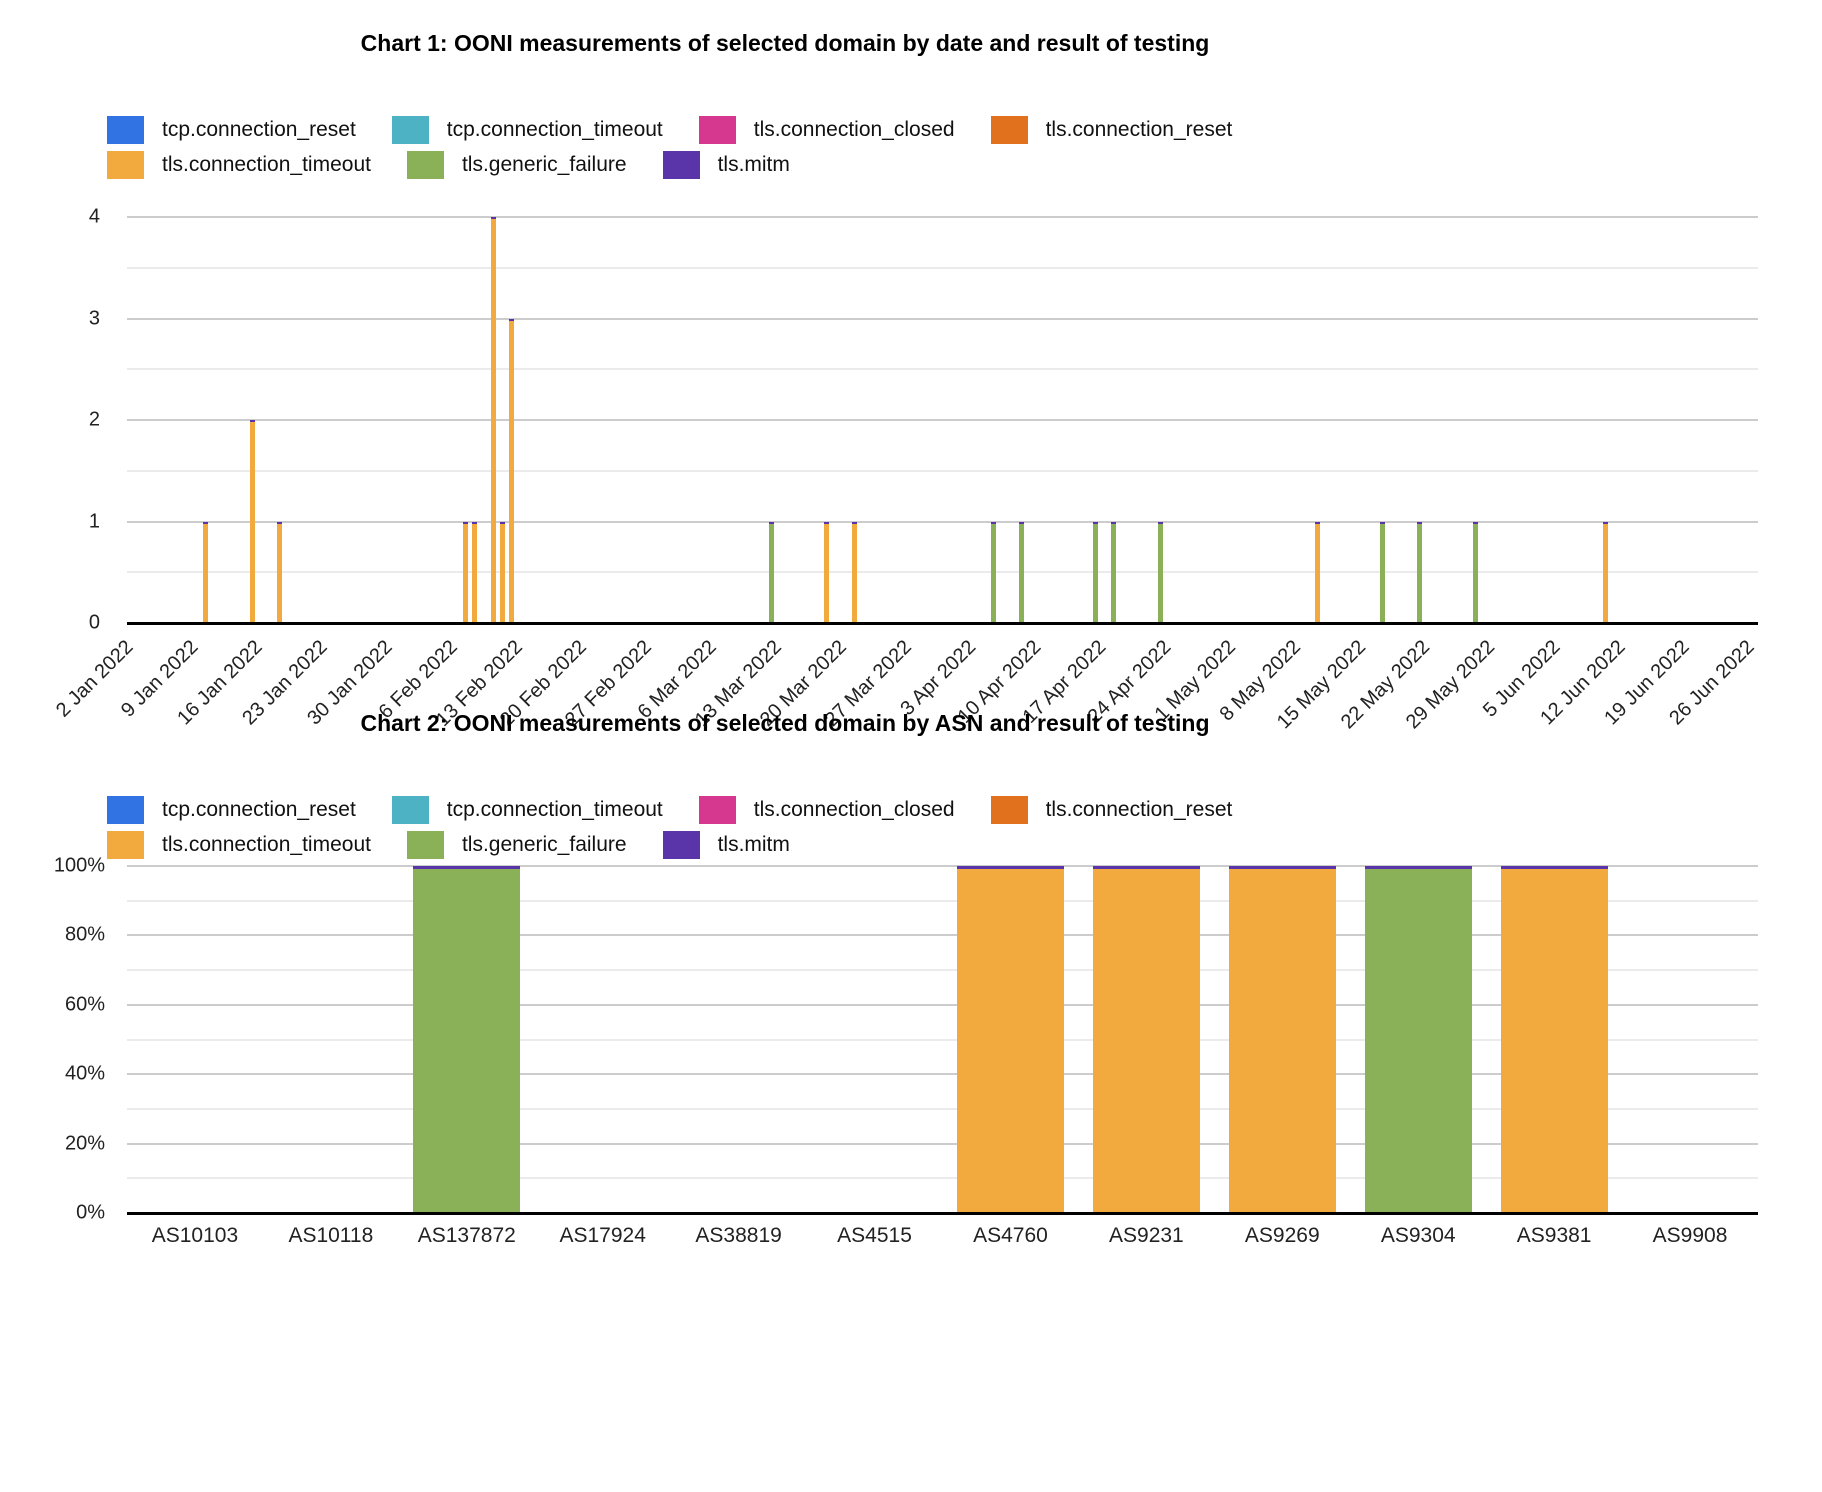 This screenshot has width=1822, height=1492. What do you see at coordinates (938, 678) in the screenshot?
I see `chart1-x-tick-label: 3 Apr 2022` at bounding box center [938, 678].